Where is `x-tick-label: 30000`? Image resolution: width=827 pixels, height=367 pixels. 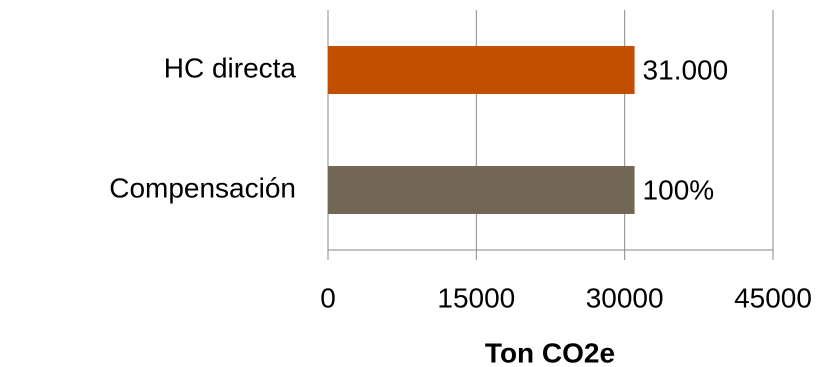
x-tick-label: 30000 is located at coordinates (625, 297).